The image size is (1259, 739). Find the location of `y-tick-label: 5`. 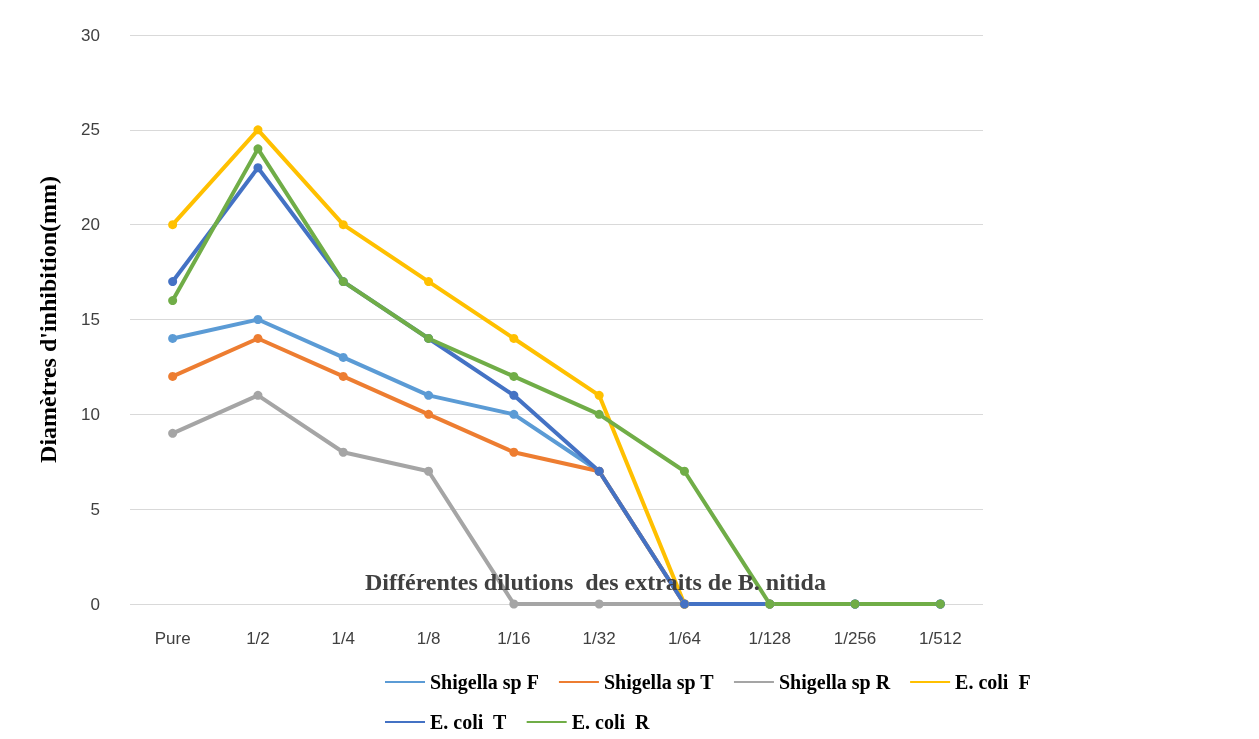

y-tick-label: 5 is located at coordinates (95, 509).